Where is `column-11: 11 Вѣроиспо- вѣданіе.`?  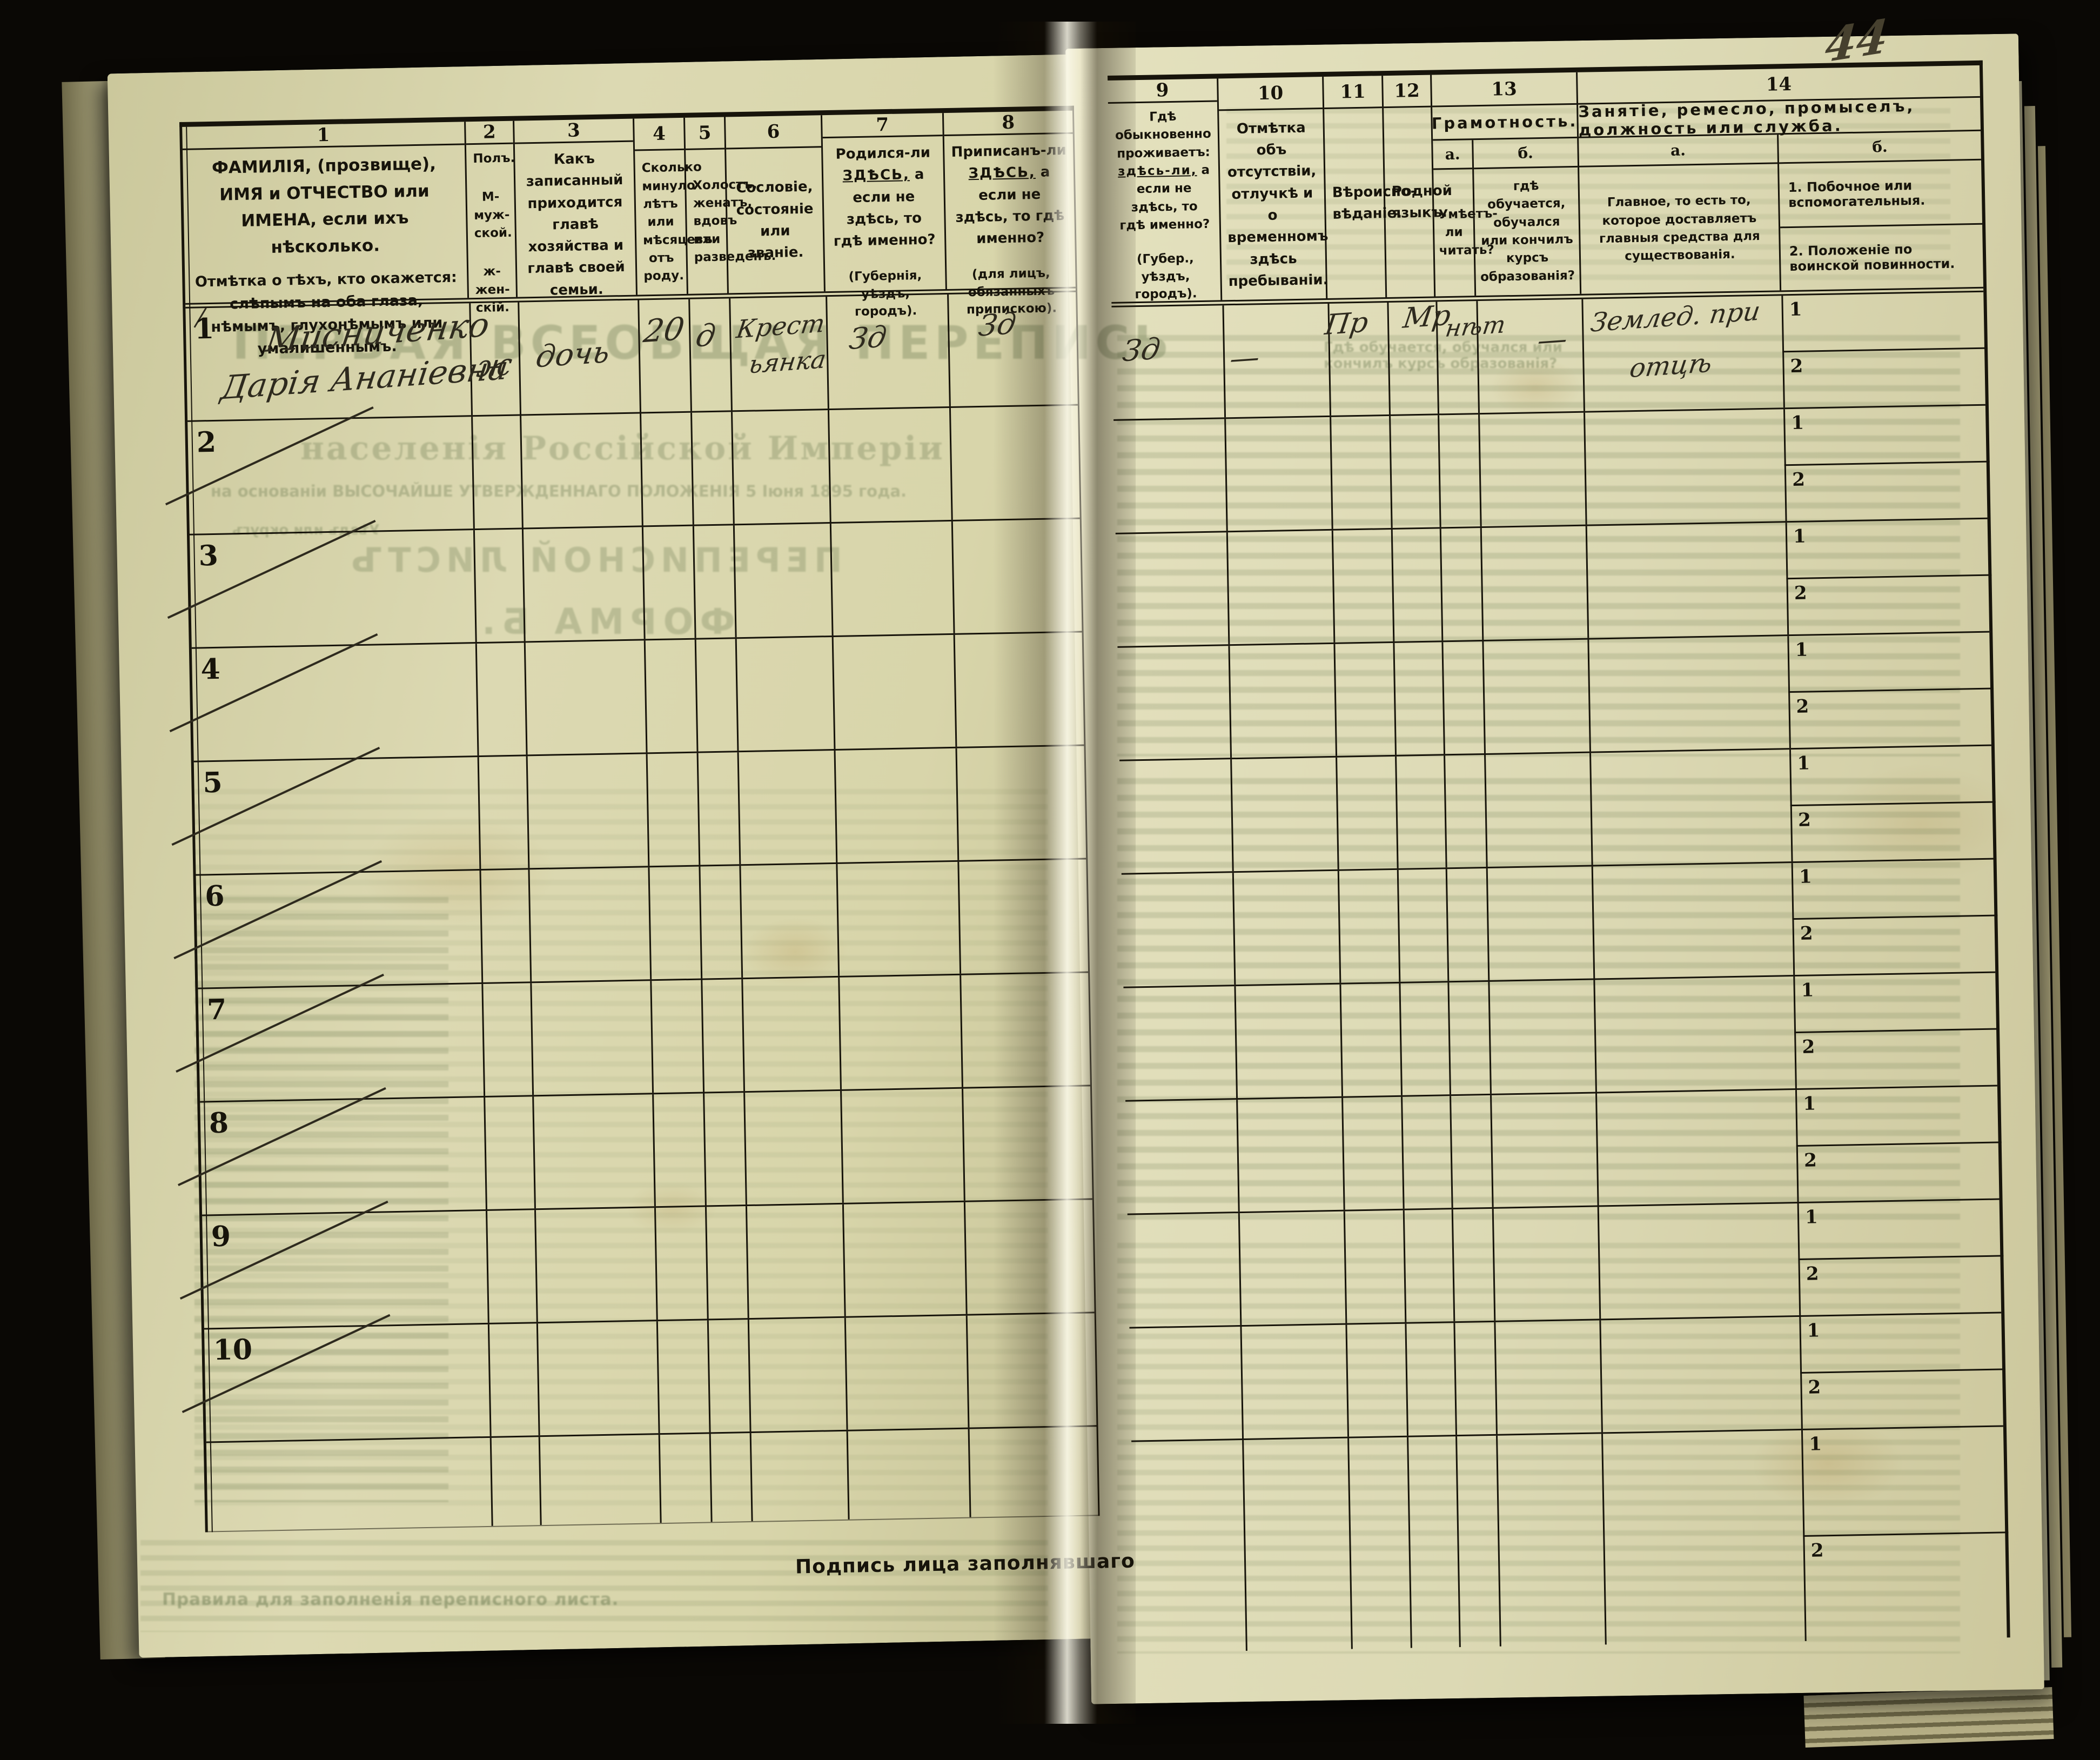 column-11: 11 Вѣроиспо- вѣданіе. is located at coordinates (1370, 187).